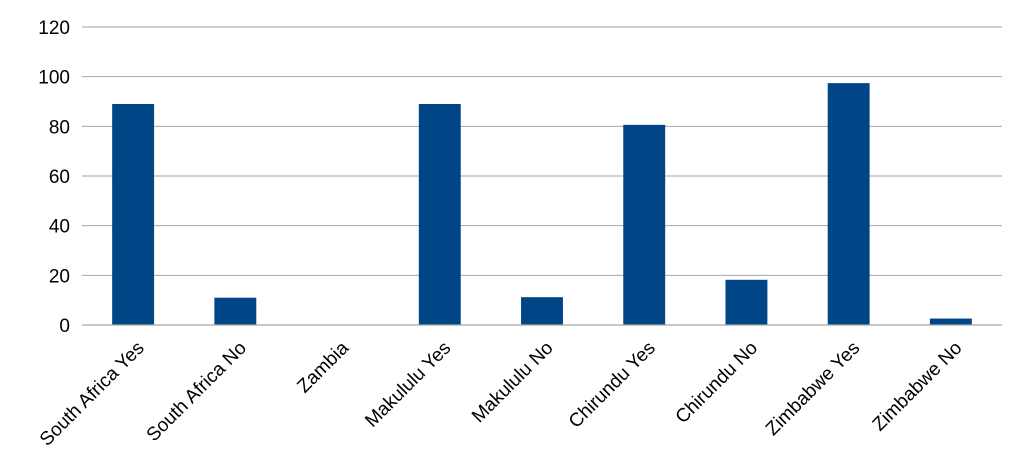 Image resolution: width=1013 pixels, height=475 pixels. What do you see at coordinates (612, 385) in the screenshot?
I see `x-category-label: Chirundu Yes` at bounding box center [612, 385].